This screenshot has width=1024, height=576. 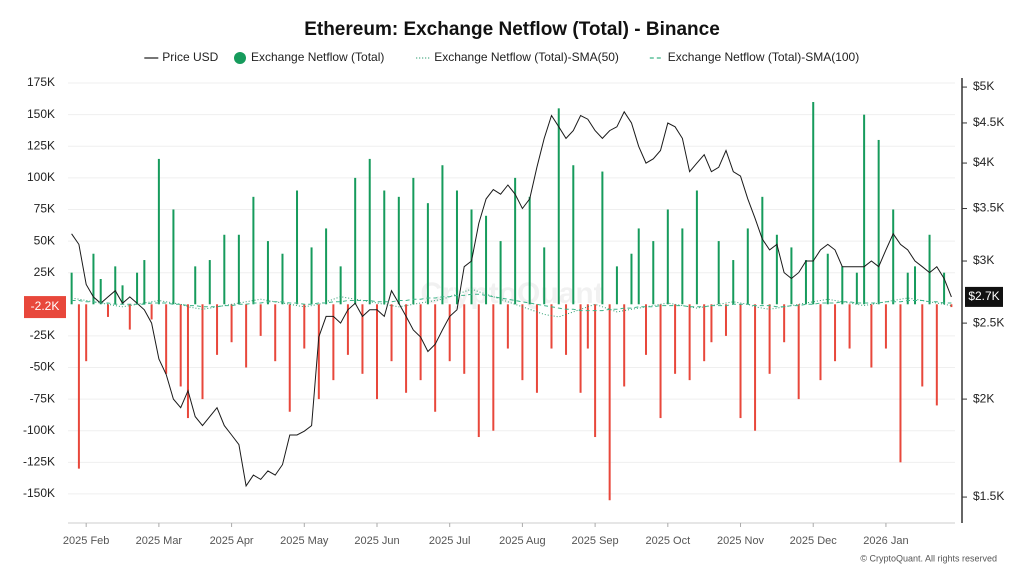 I want to click on y2-tick-label: $4K, so click(x=983, y=162).